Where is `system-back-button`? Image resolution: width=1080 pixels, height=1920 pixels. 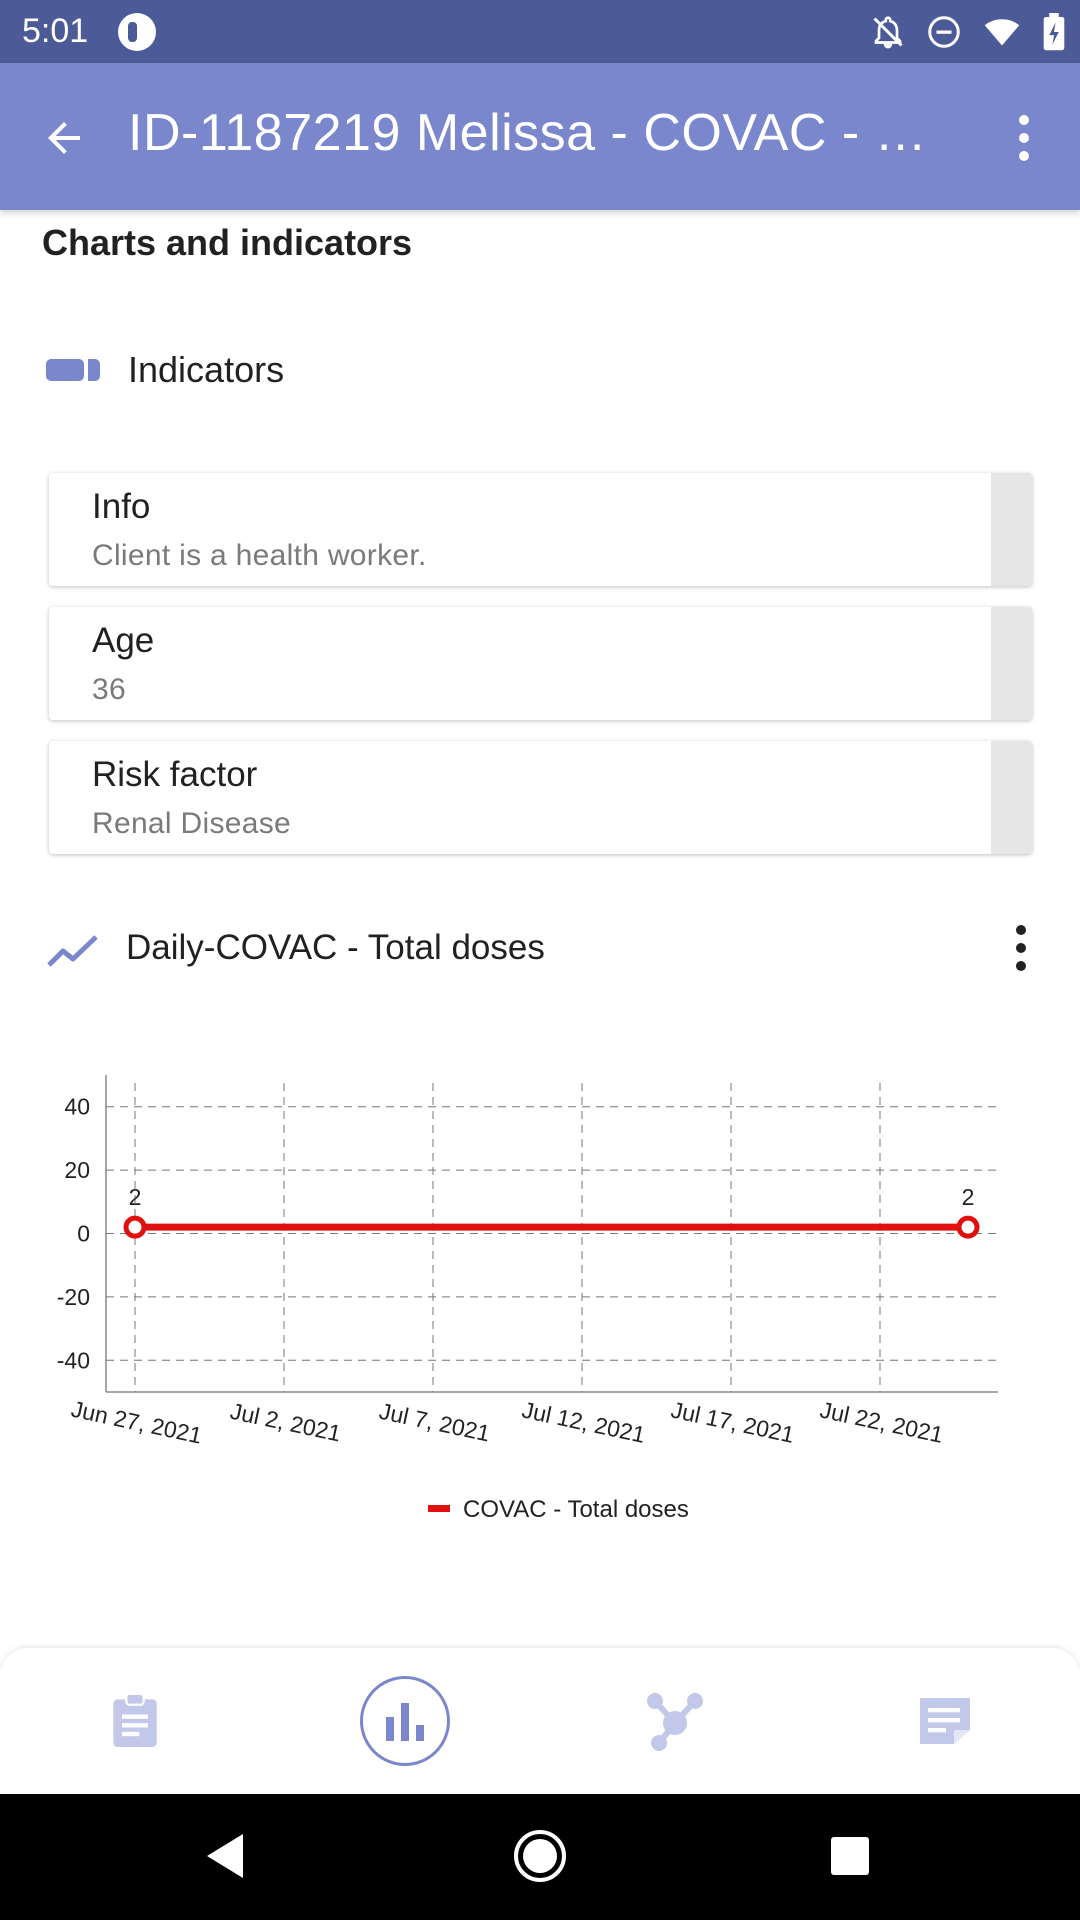 system-back-button is located at coordinates (225, 1856).